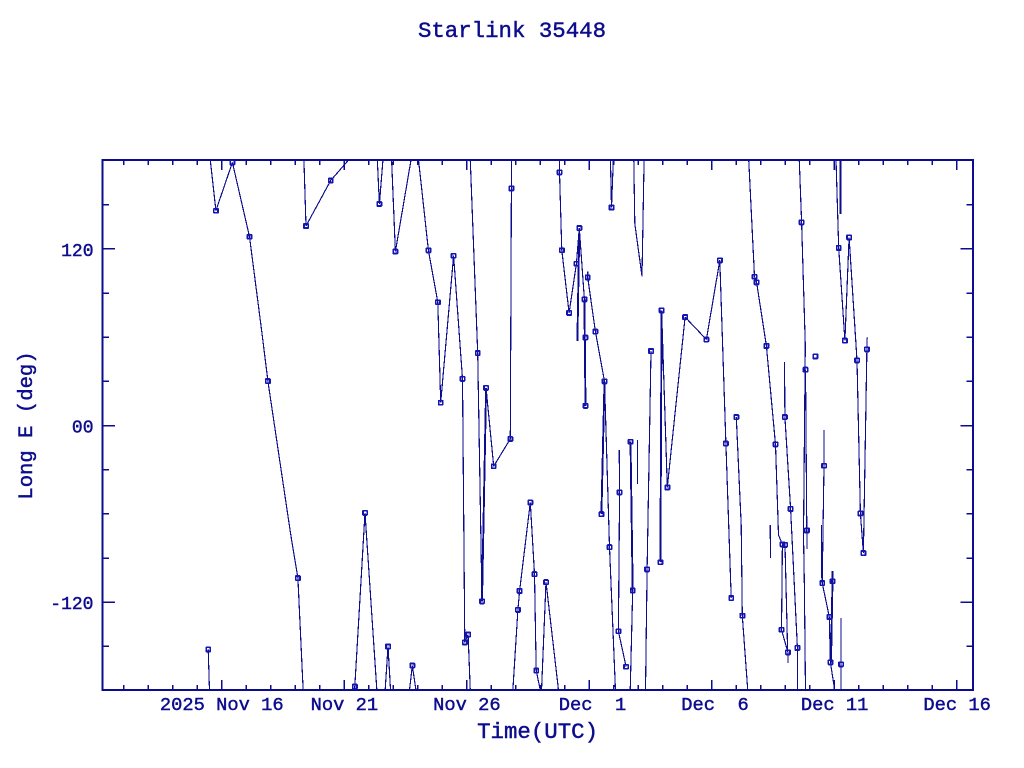 The width and height of the screenshot is (1024, 768). Describe the element at coordinates (222, 705) in the screenshot. I see `svg-text: 2025 Nov 16` at that location.